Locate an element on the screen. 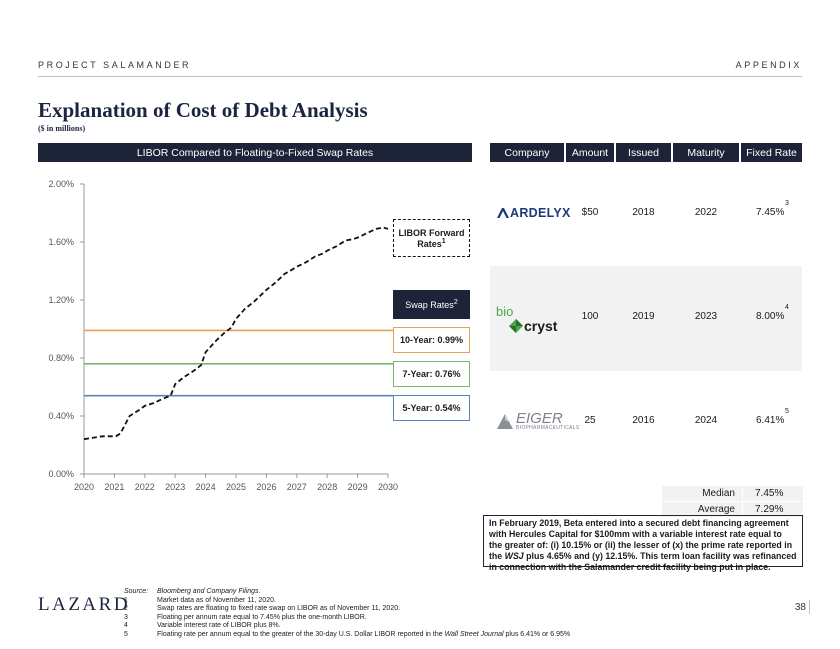 The height and width of the screenshot is (649, 840). x-tick-label: 2021 is located at coordinates (114, 487).